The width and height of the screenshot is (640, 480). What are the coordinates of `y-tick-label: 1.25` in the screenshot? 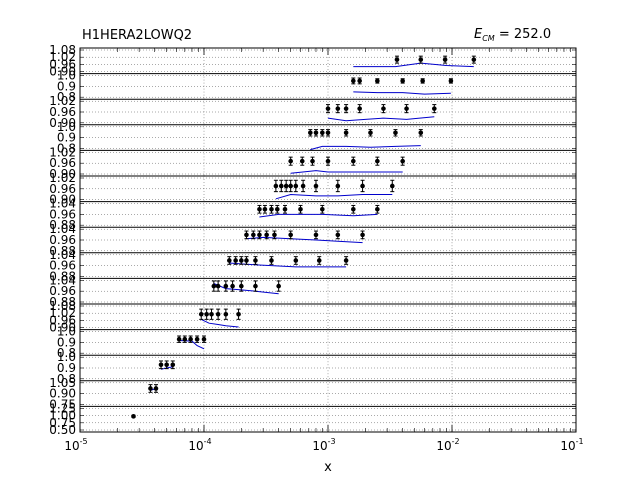 It's located at (62, 408).